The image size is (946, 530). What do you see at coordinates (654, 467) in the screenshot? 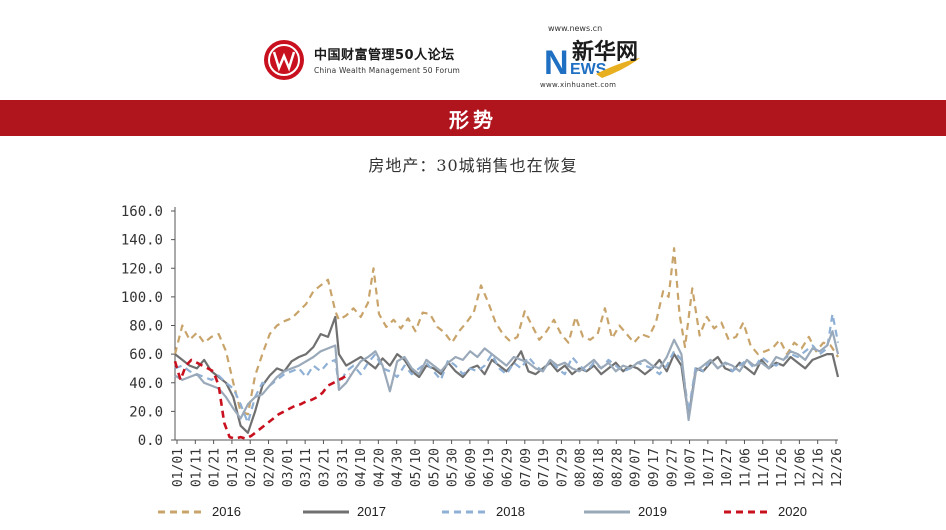
I see `x-tick-label: 09/17` at bounding box center [654, 467].